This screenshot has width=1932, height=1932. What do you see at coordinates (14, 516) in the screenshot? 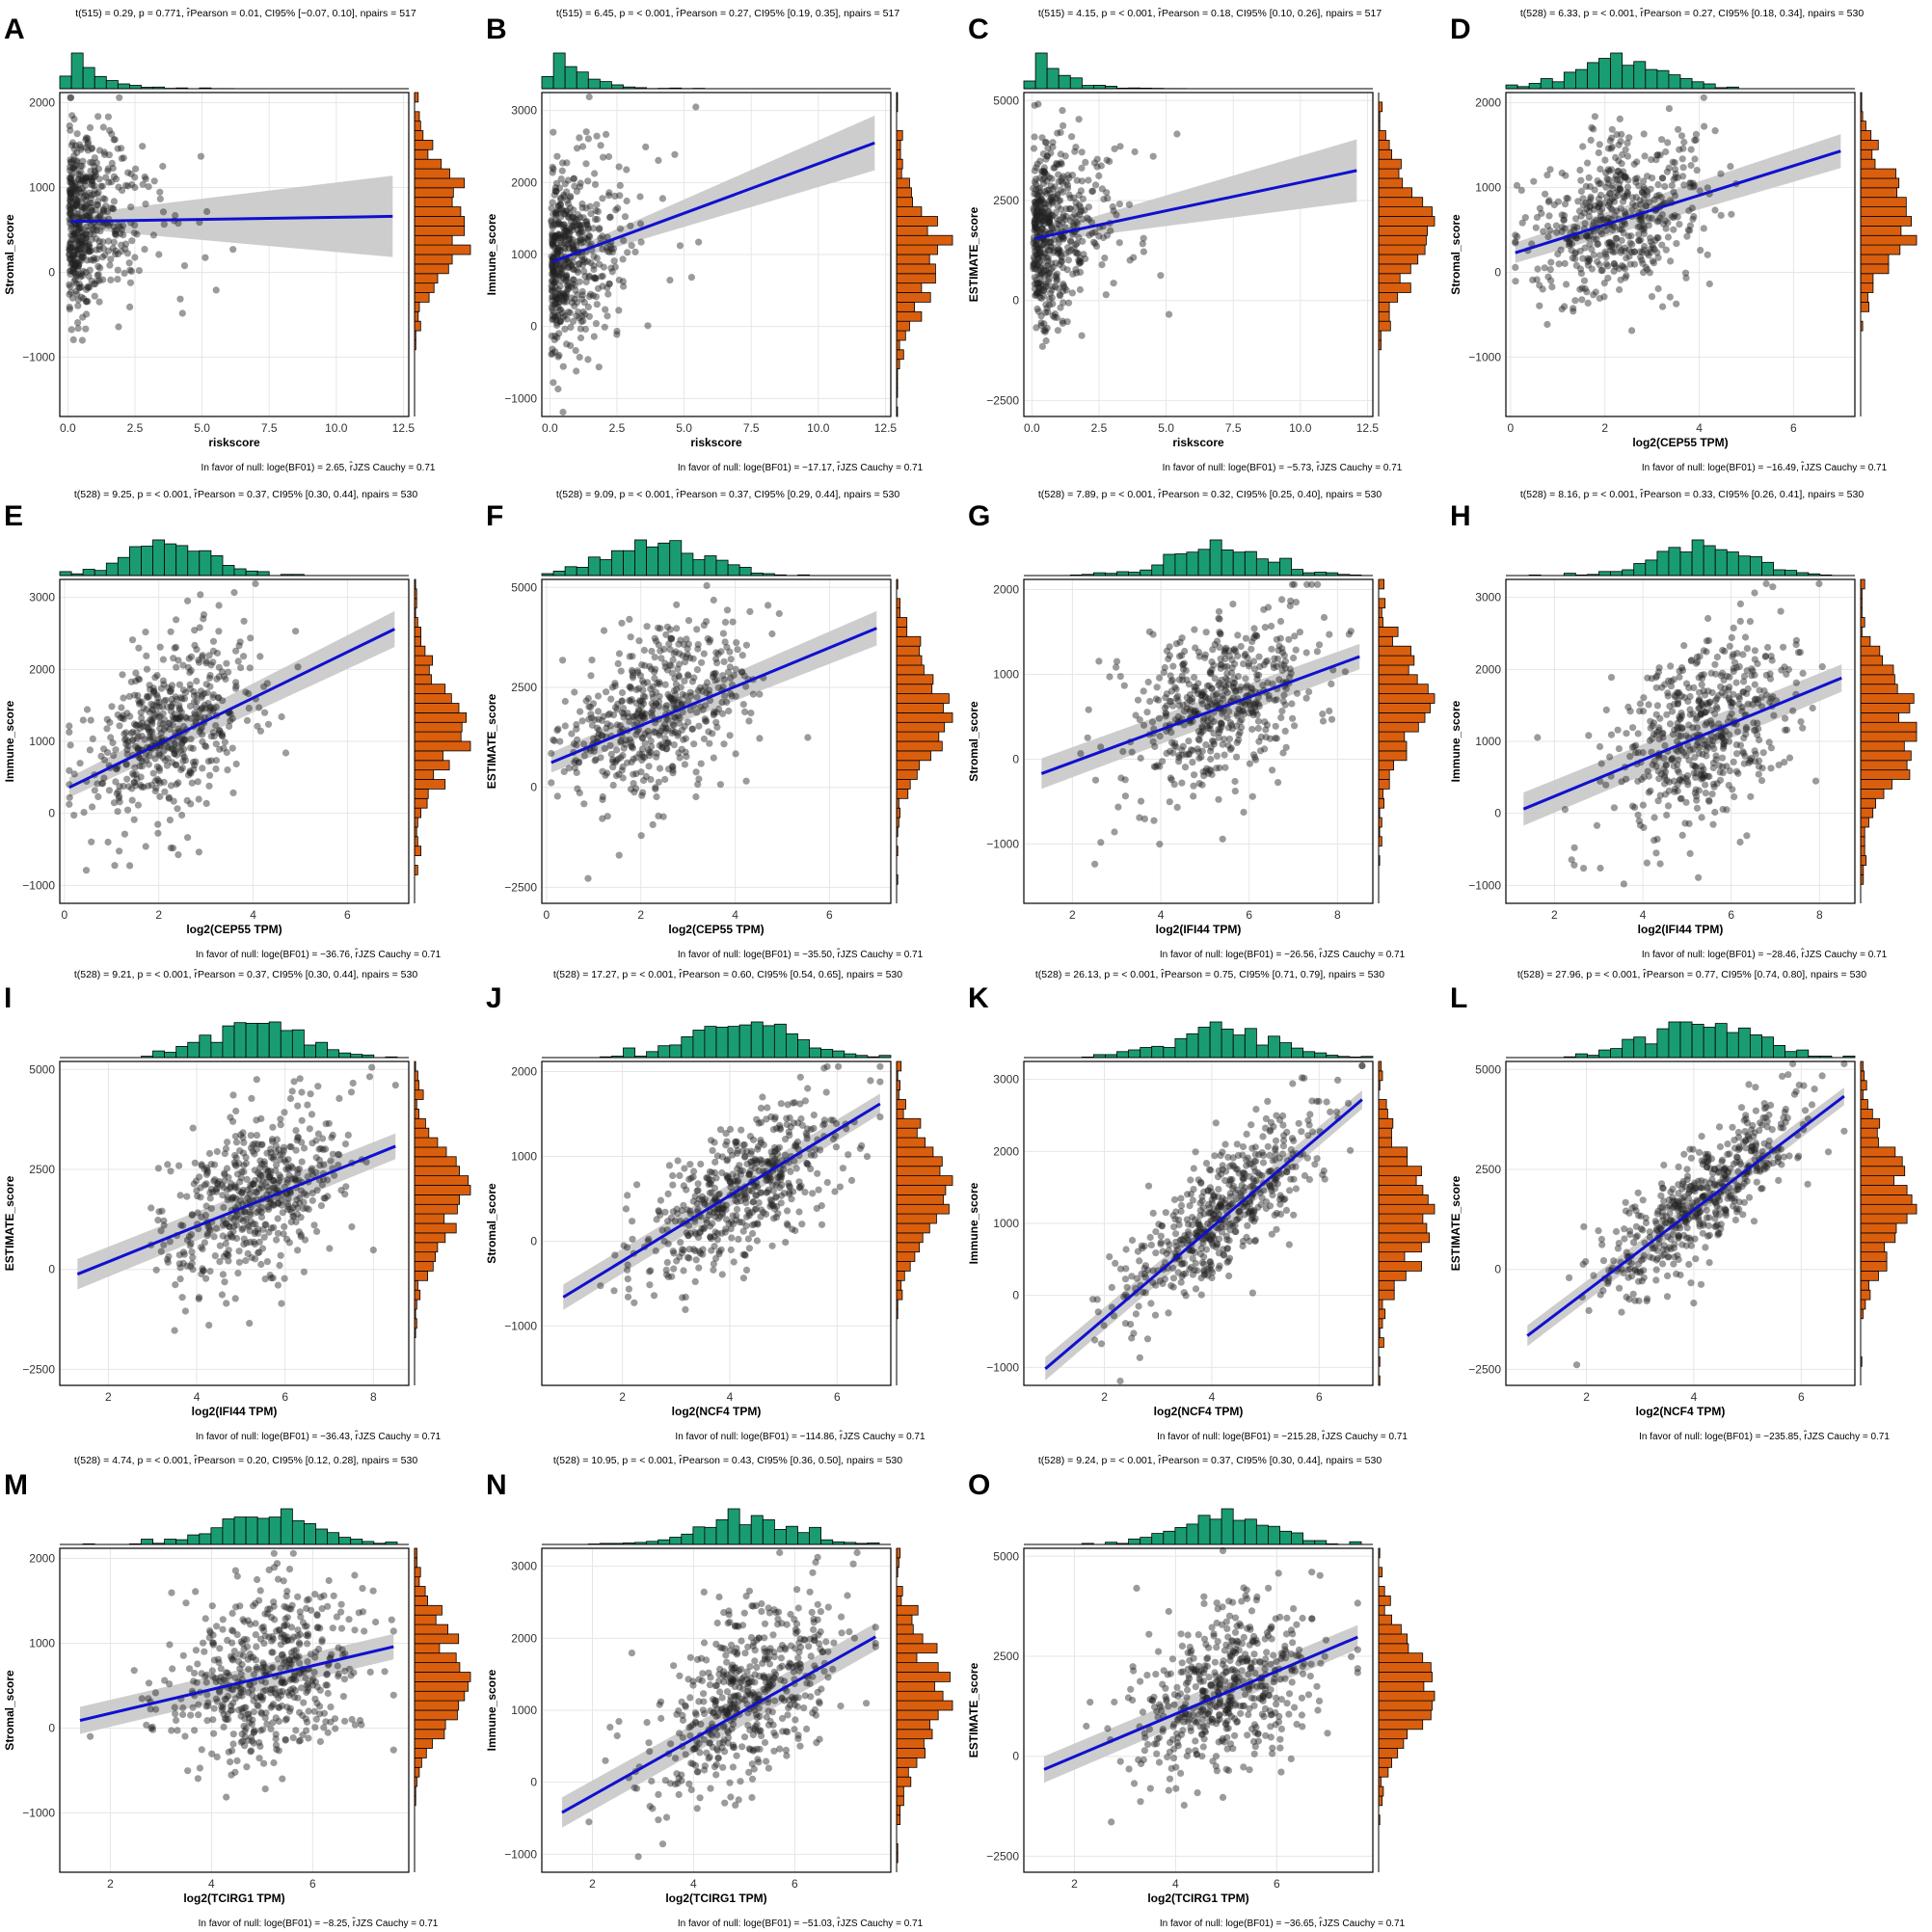
I see `panel-letter: E` at bounding box center [14, 516].